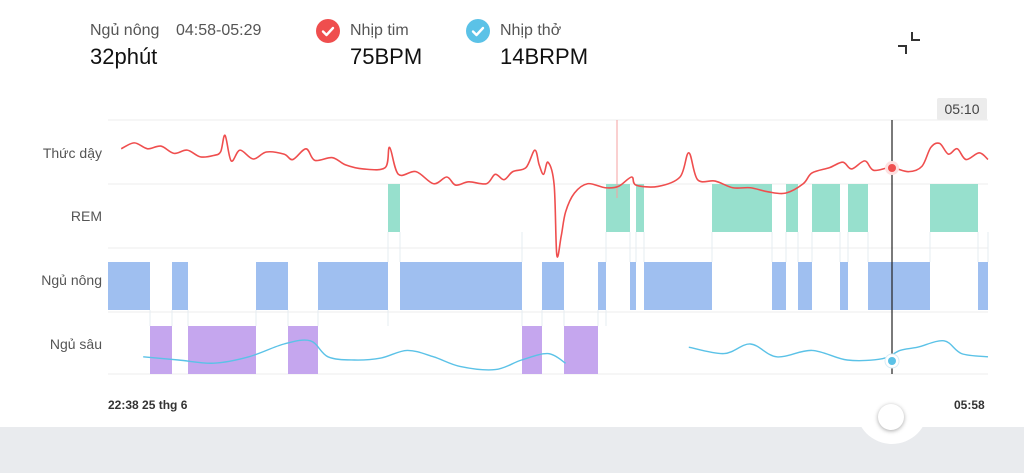 The width and height of the screenshot is (1024, 473). Describe the element at coordinates (124, 56) in the screenshot. I see `stage-duration: 32phút` at that location.